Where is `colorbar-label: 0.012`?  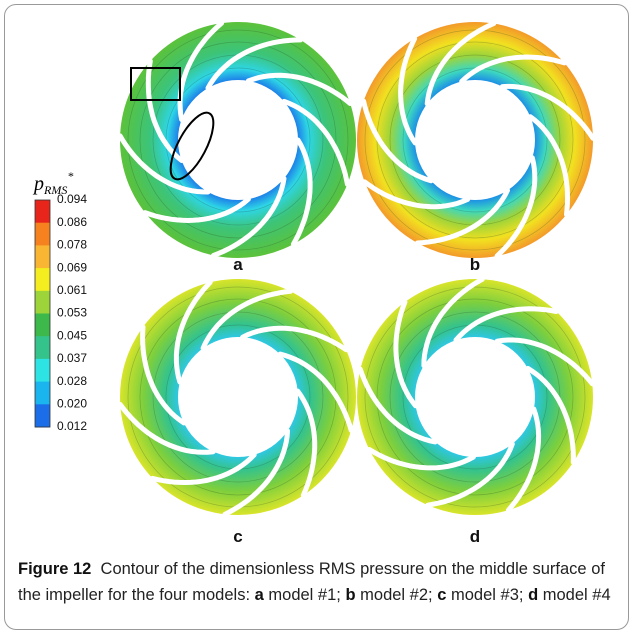 colorbar-label: 0.012 is located at coordinates (72, 426).